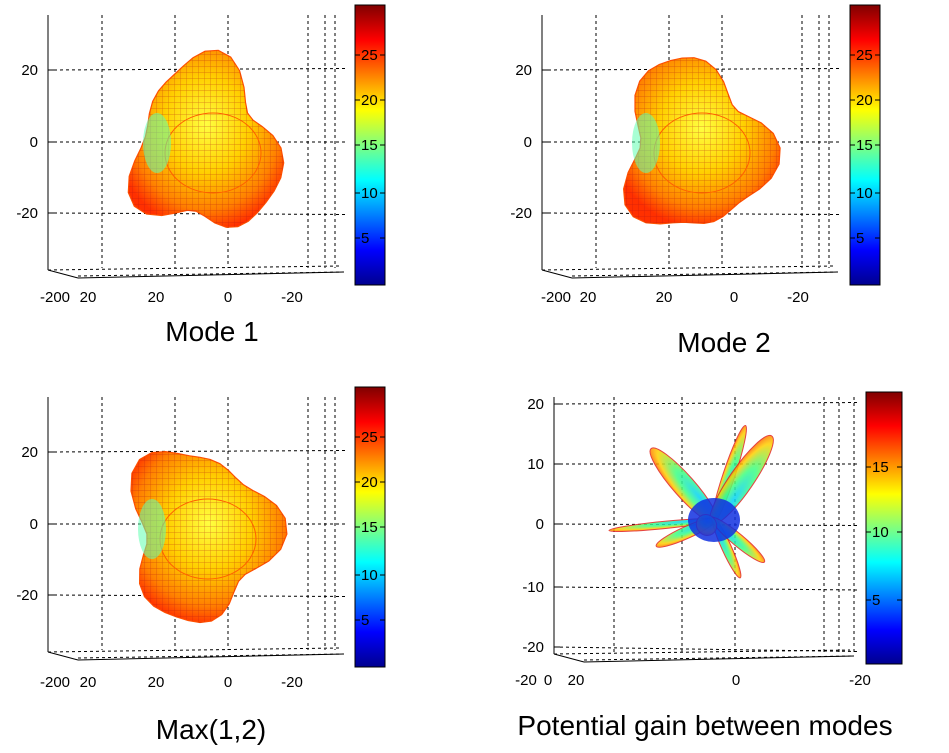 Image resolution: width=949 pixels, height=753 pixels. What do you see at coordinates (211, 331) in the screenshot?
I see `caption-mode-1: Mode 1` at bounding box center [211, 331].